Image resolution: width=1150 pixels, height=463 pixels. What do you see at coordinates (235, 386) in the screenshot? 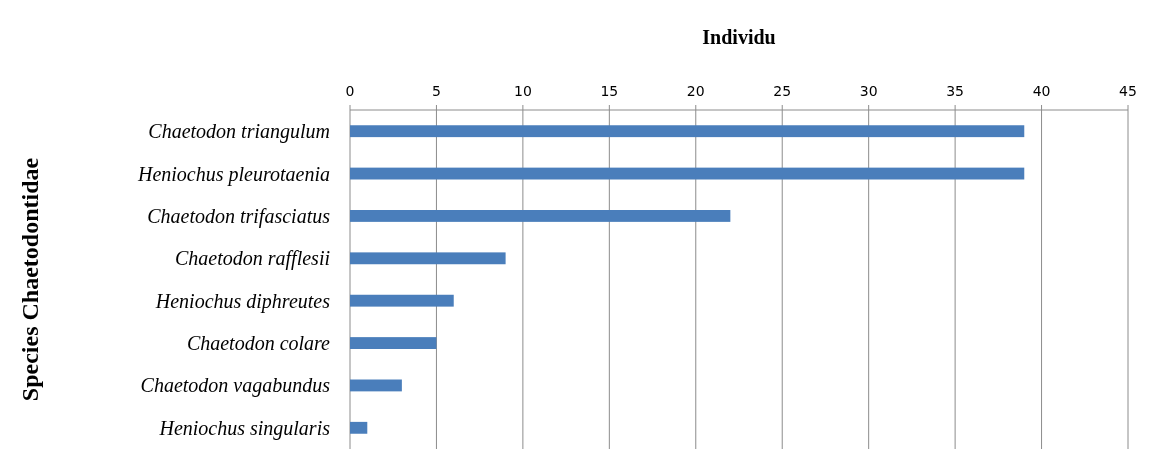
I see `y-tick-label: Chaetodon vagabundus` at bounding box center [235, 386].